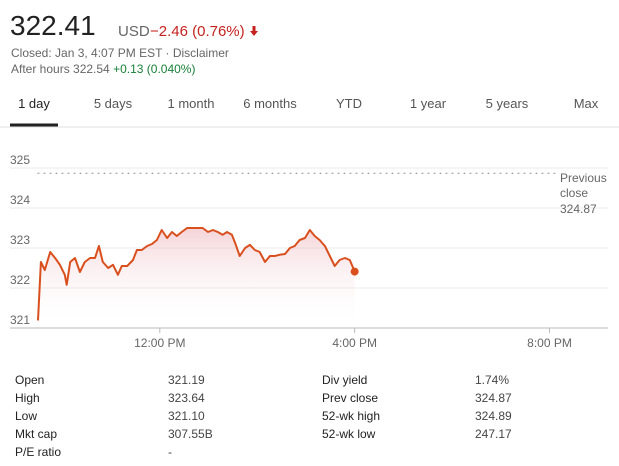  What do you see at coordinates (36, 434) in the screenshot?
I see `stat-label: Mkt cap` at bounding box center [36, 434].